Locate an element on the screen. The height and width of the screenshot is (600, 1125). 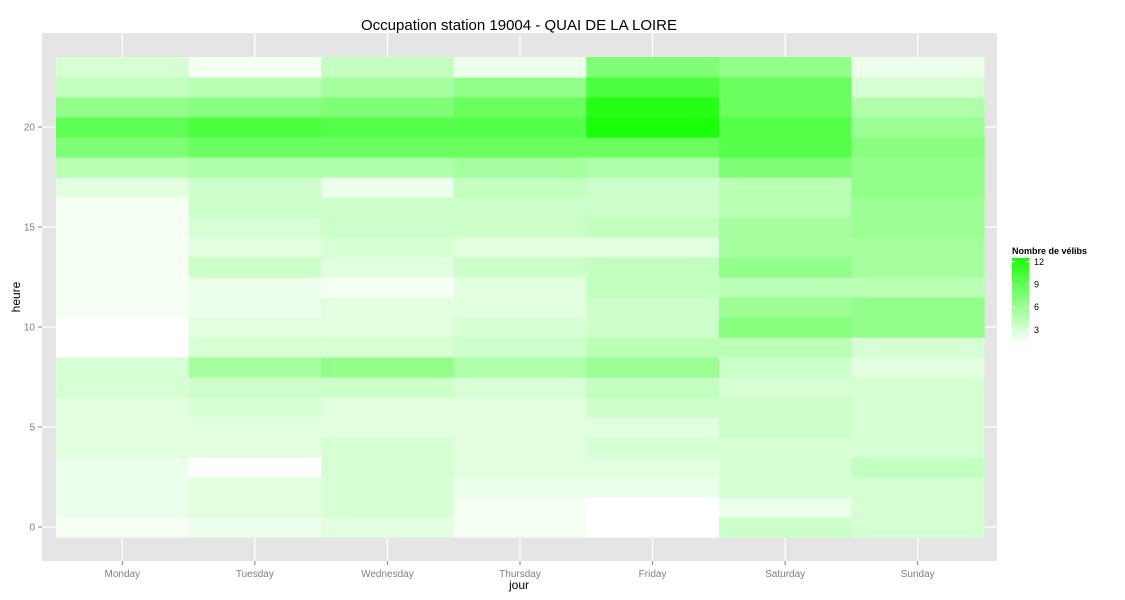
x-tick-label: Monday is located at coordinates (122, 574).